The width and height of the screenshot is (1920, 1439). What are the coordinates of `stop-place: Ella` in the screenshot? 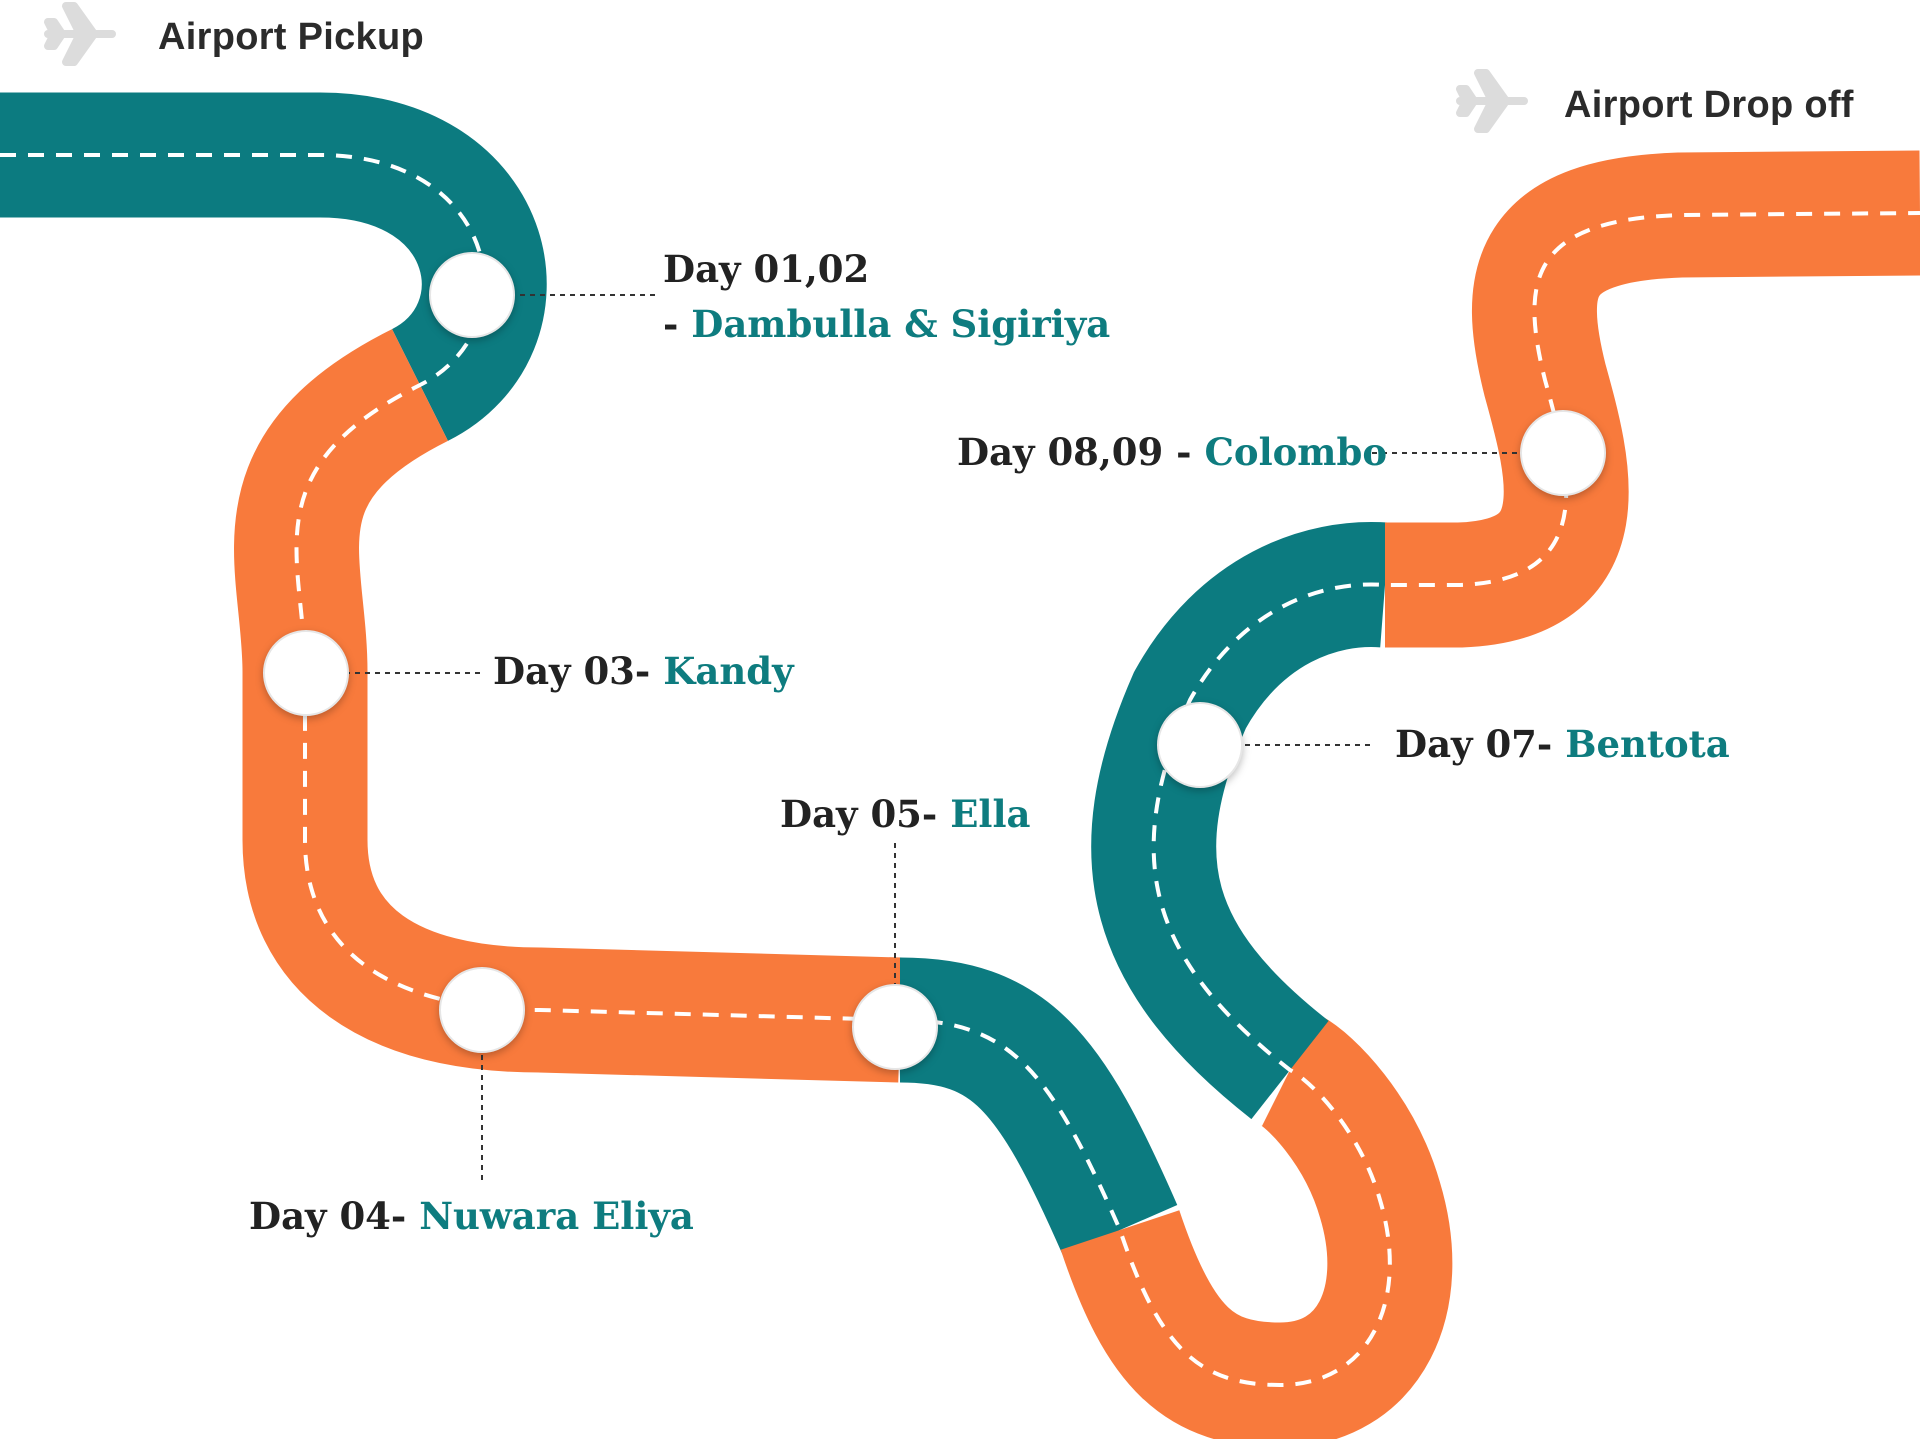 It's located at (990, 814).